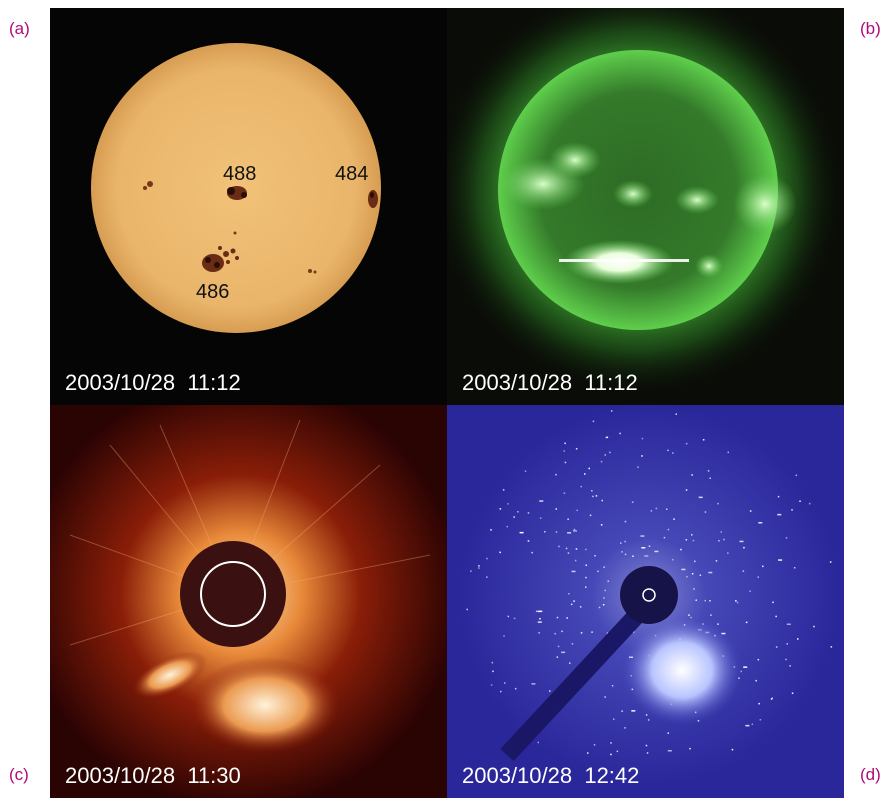 This screenshot has height=798, width=881. Describe the element at coordinates (572, 685) in the screenshot. I see `occulter-pylon` at that location.